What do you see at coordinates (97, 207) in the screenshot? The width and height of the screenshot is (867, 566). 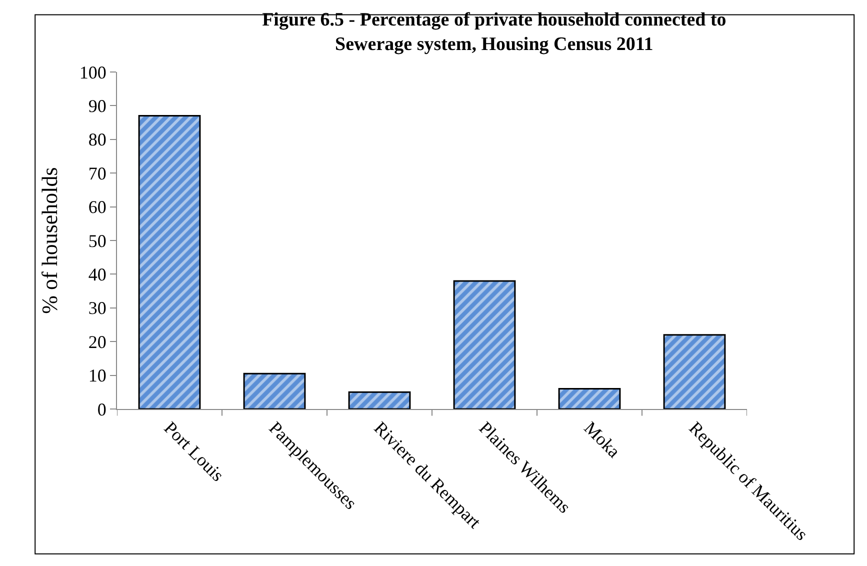 I see `y-tick-label: 60` at bounding box center [97, 207].